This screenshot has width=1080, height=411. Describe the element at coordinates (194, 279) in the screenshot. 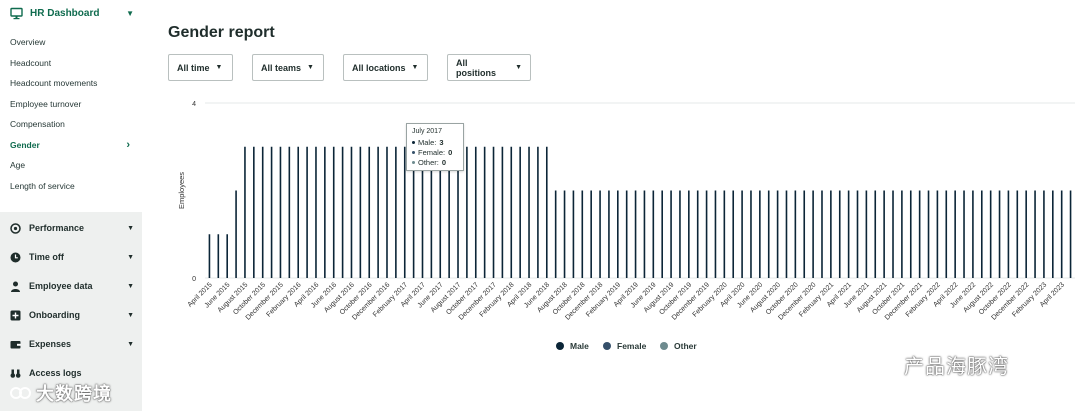

I see `y-tick-label: 0` at that location.